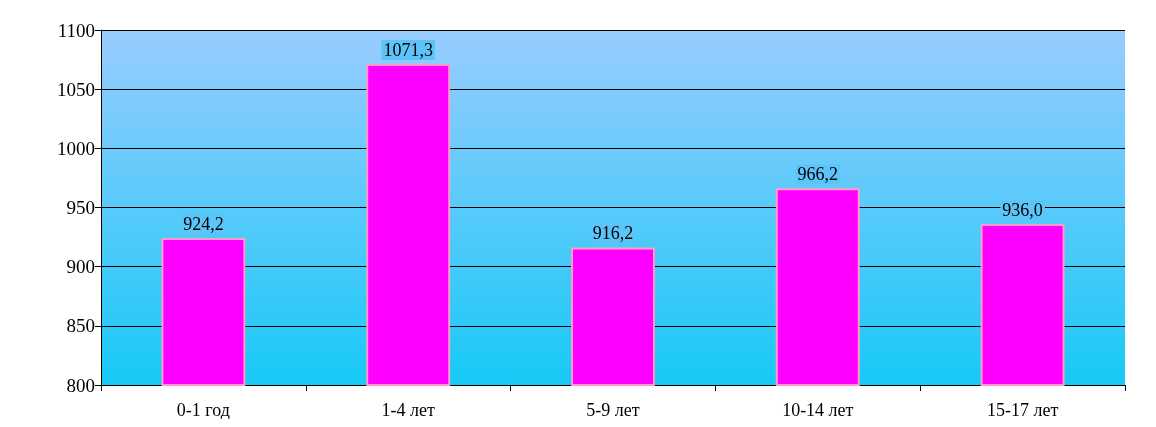 The width and height of the screenshot is (1156, 427). I want to click on y-tick-label: 900, so click(80, 267).